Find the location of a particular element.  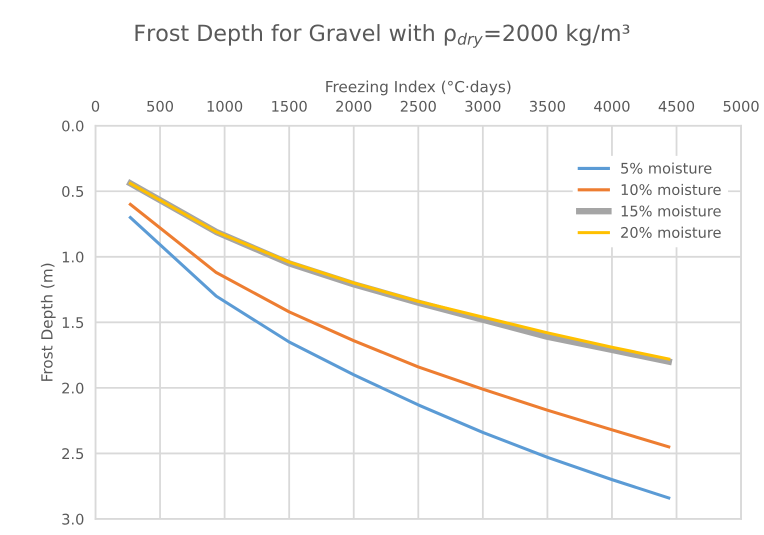

x-tick-label: 0 is located at coordinates (96, 106).